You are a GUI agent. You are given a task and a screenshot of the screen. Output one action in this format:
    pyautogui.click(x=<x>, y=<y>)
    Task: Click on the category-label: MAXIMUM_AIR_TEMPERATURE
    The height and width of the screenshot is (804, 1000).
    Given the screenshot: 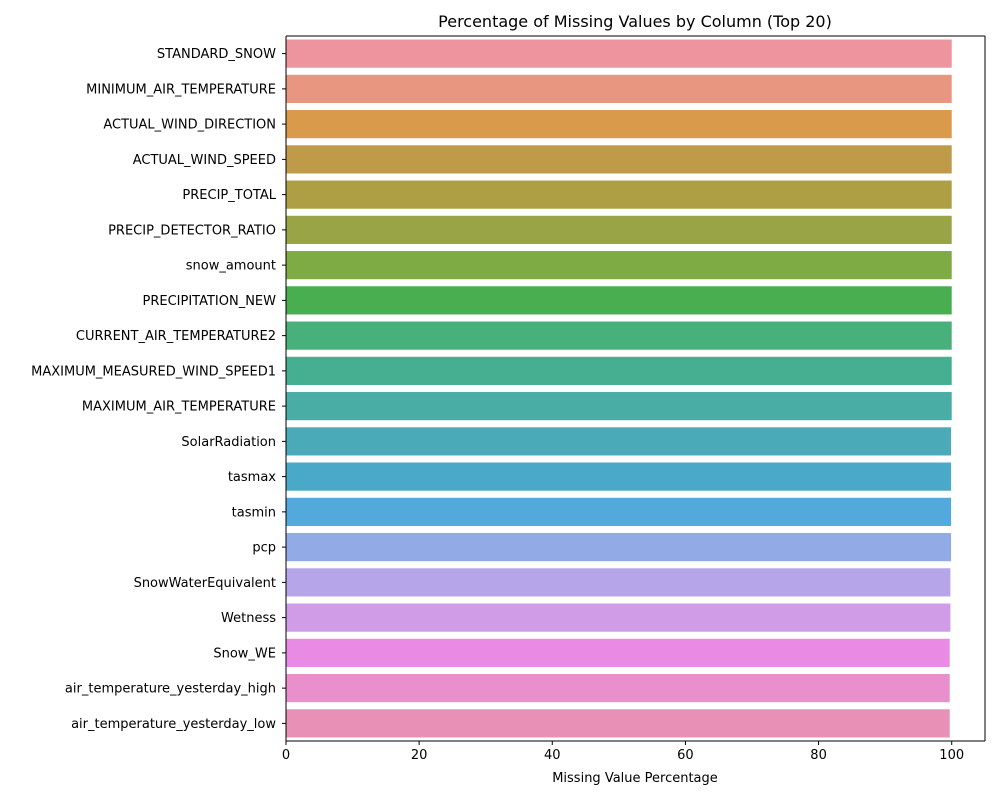 What is the action you would take?
    pyautogui.click(x=179, y=407)
    